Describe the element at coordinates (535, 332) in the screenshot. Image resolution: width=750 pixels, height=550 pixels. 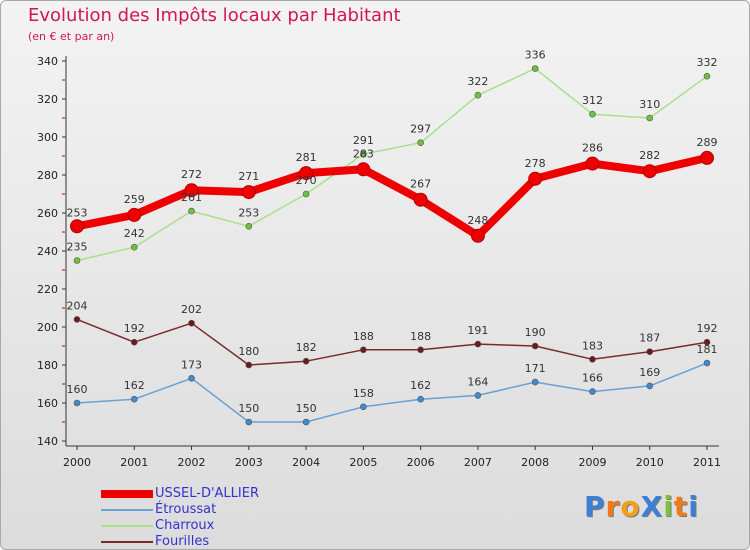
I see `data-label-fourilles: 190` at that location.